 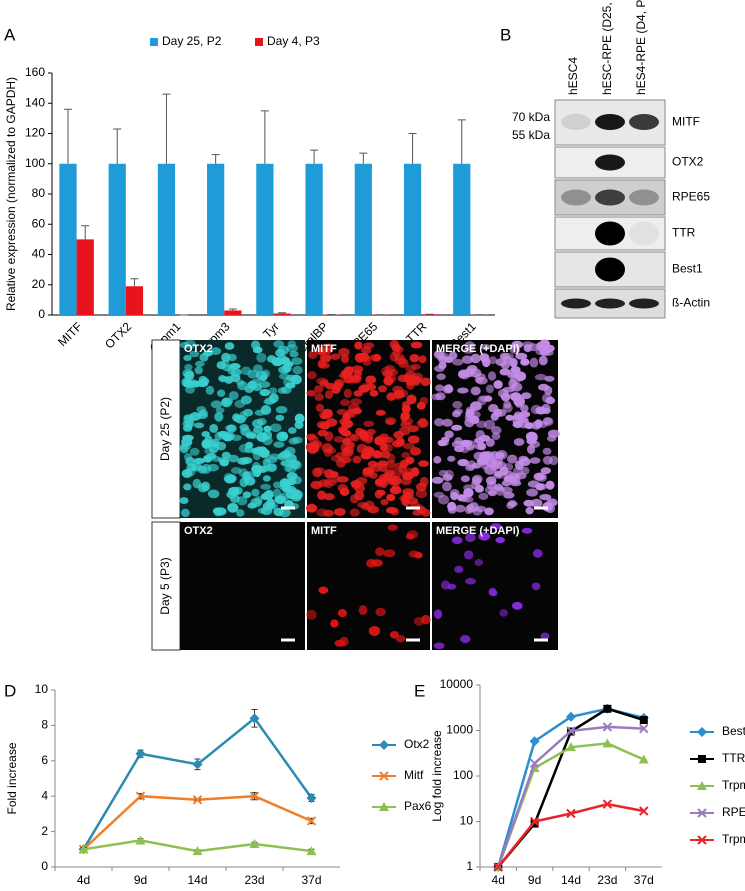 What do you see at coordinates (534, 880) in the screenshot?
I see `x-tick-label: 9d` at bounding box center [534, 880].